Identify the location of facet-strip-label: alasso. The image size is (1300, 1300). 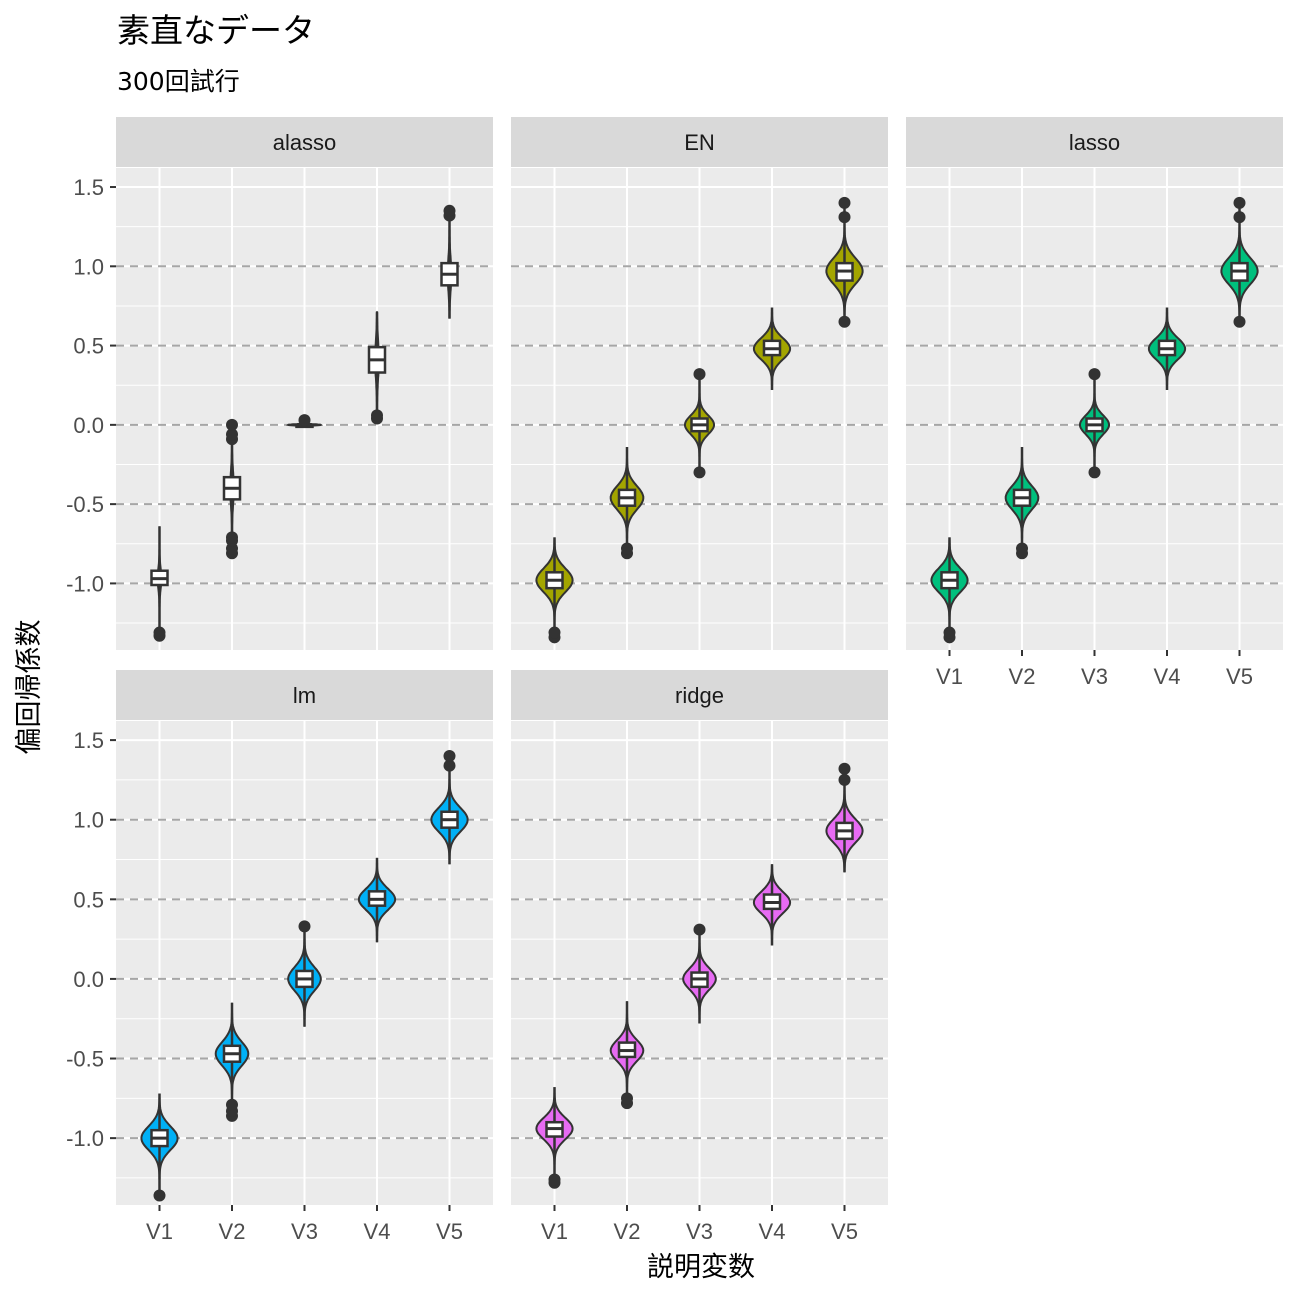
(305, 142).